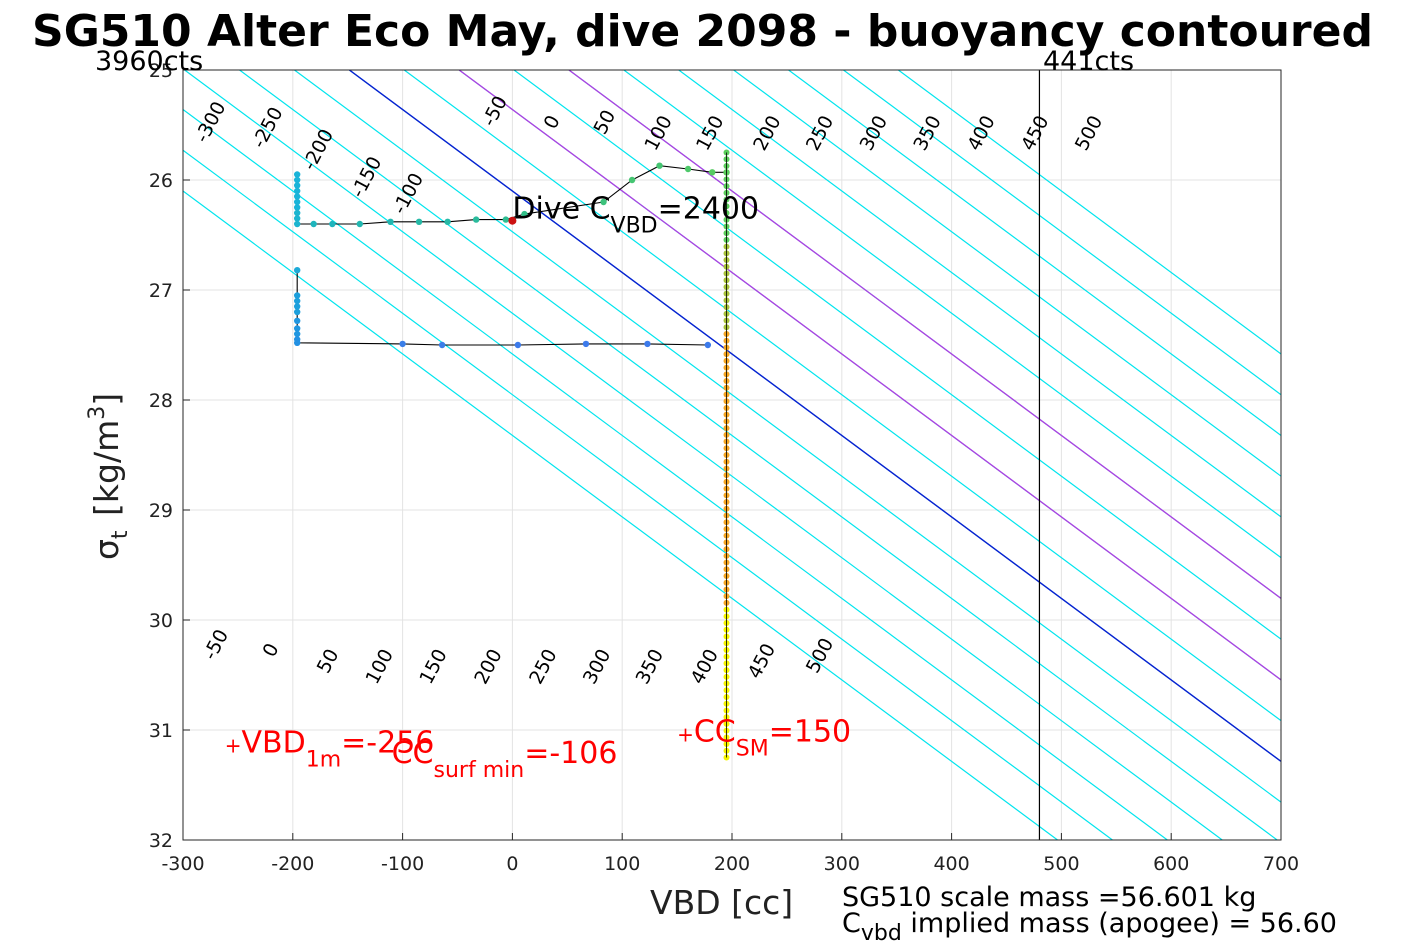 The width and height of the screenshot is (1417, 945). What do you see at coordinates (161, 181) in the screenshot?
I see `y-tick-label: 26` at bounding box center [161, 181].